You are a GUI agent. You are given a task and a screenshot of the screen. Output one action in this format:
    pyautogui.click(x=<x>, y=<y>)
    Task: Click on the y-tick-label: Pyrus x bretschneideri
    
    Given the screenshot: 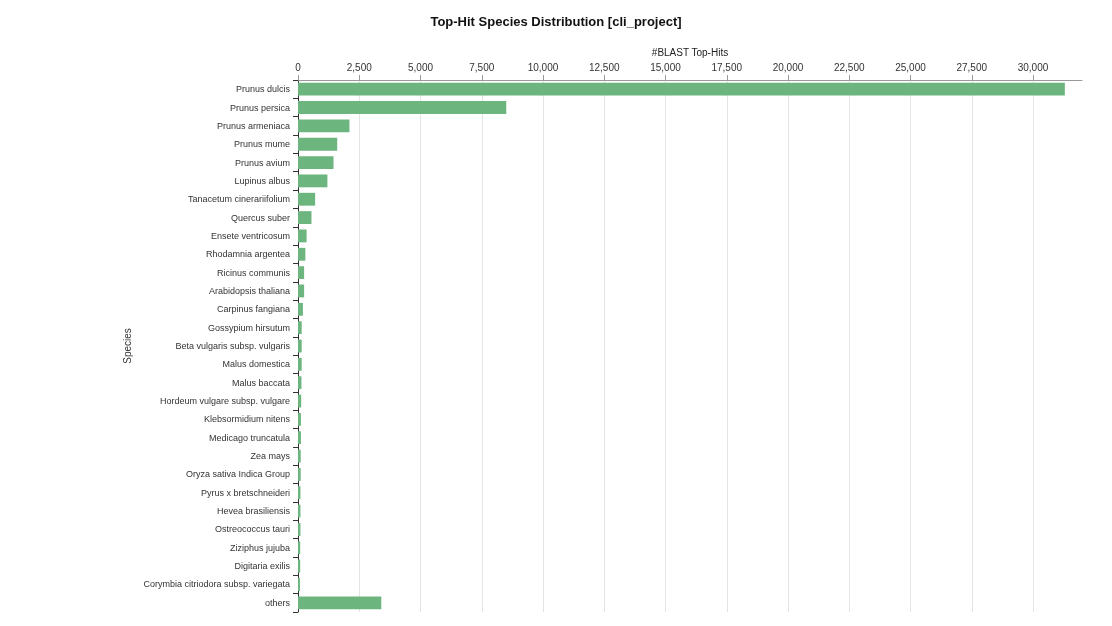 What is the action you would take?
    pyautogui.click(x=245, y=492)
    